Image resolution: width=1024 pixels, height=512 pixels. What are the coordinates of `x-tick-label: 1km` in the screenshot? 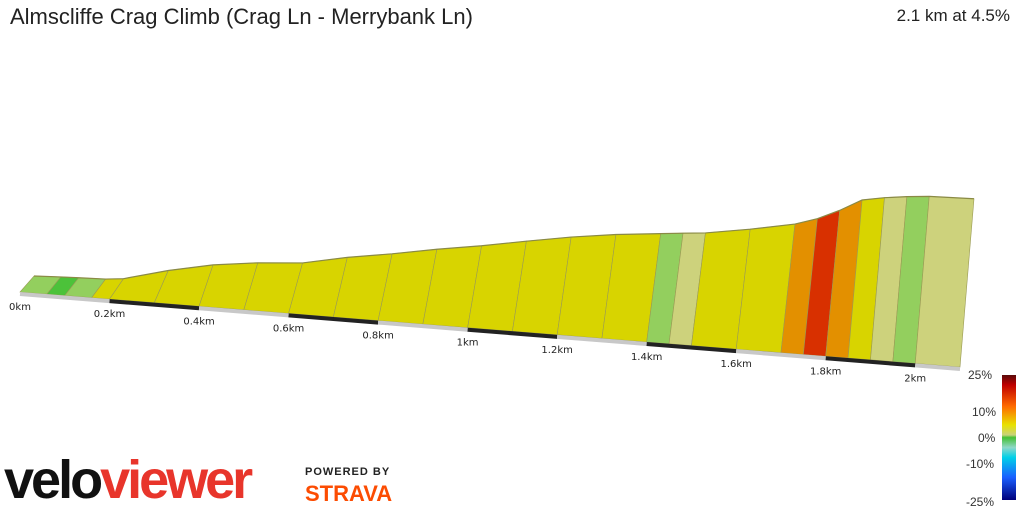 It's located at (468, 343).